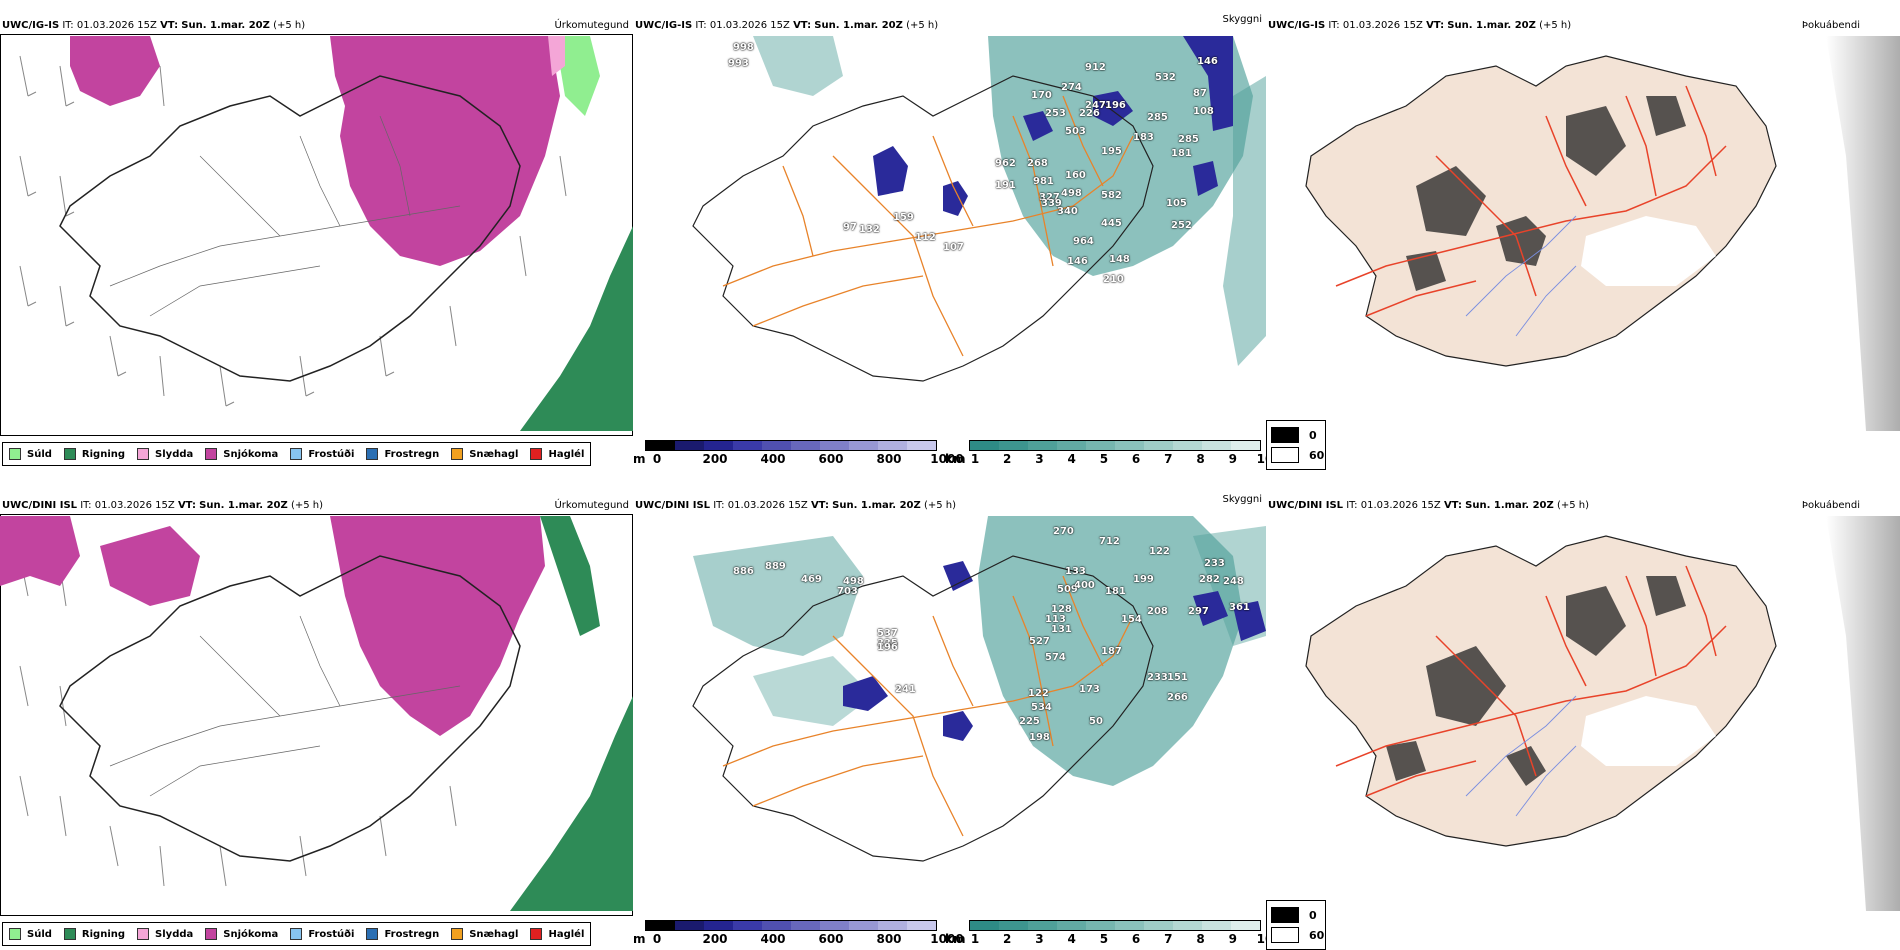 The width and height of the screenshot is (1900, 950). I want to click on panel-title: Úrkomutegund, so click(591, 25).